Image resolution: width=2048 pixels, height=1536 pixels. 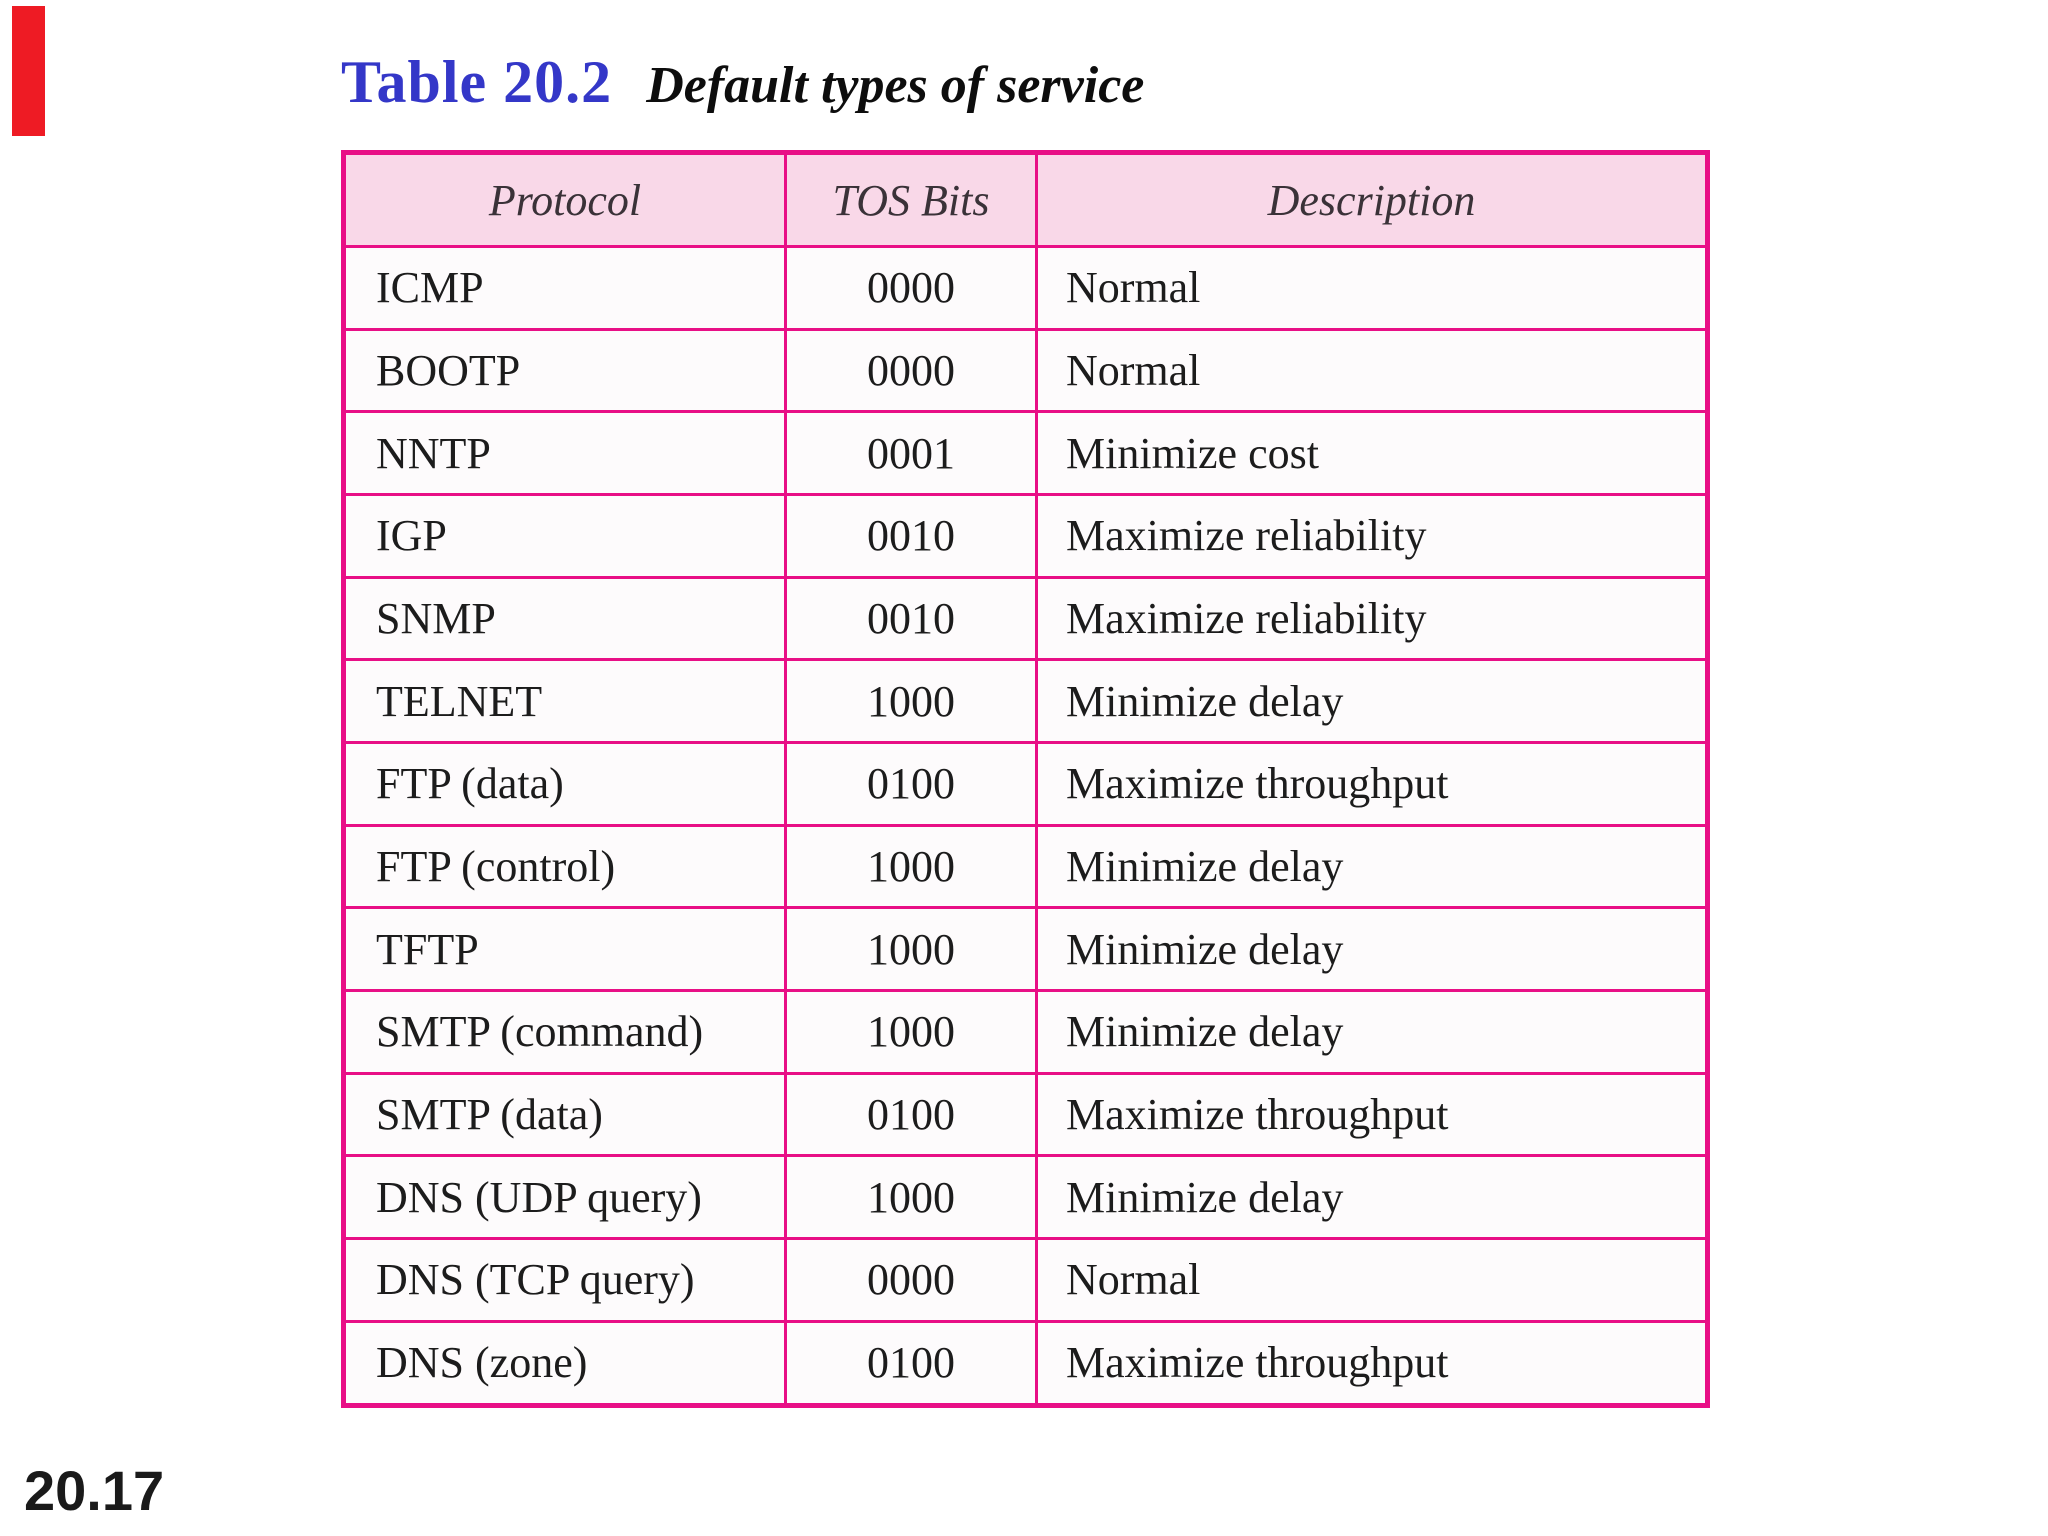 I want to click on table-row: ICMP 0000 Normal, so click(x=1025, y=288).